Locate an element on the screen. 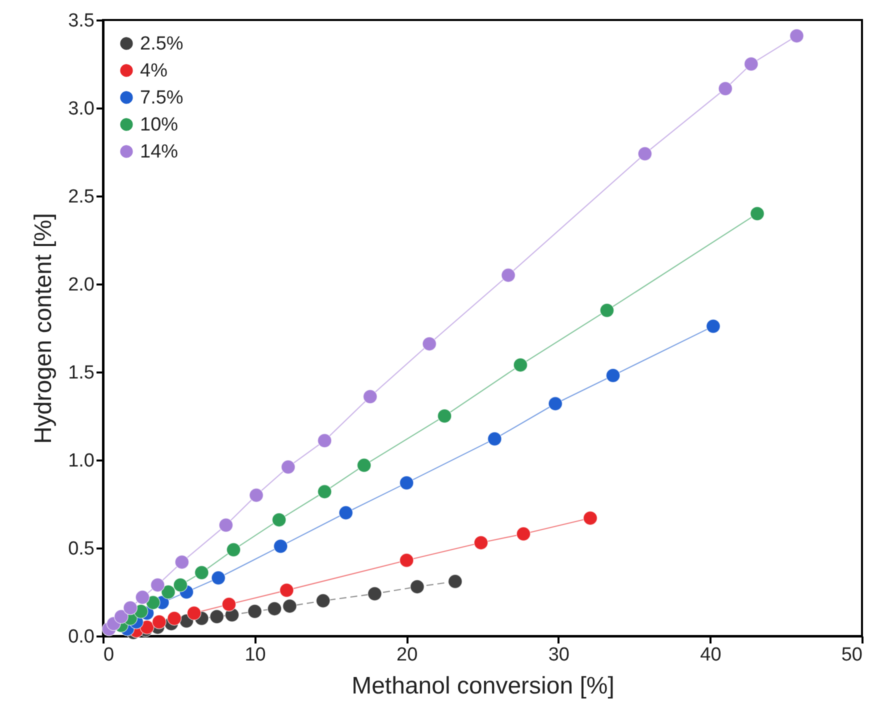 The height and width of the screenshot is (726, 881). y-tick-label: 2.5 is located at coordinates (81, 197).